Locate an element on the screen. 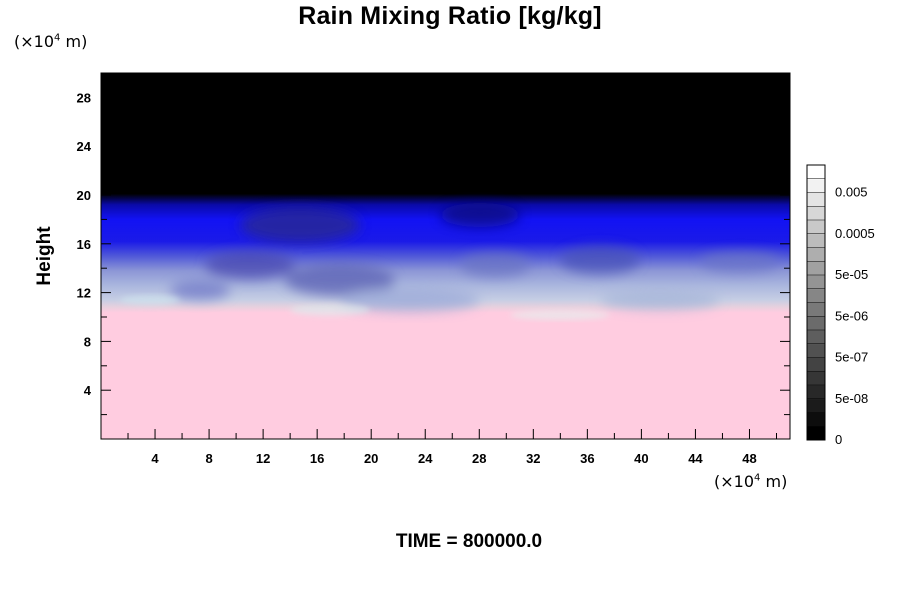 This screenshot has width=900, height=600. x-tick-label: 48 is located at coordinates (749, 458).